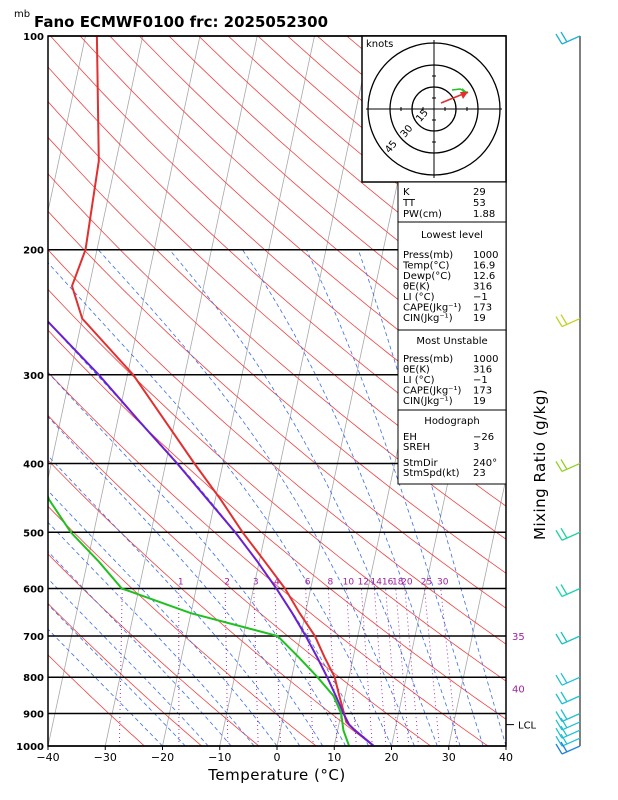 The height and width of the screenshot is (800, 618). What do you see at coordinates (480, 380) in the screenshot?
I see `index-value: −1` at bounding box center [480, 380].